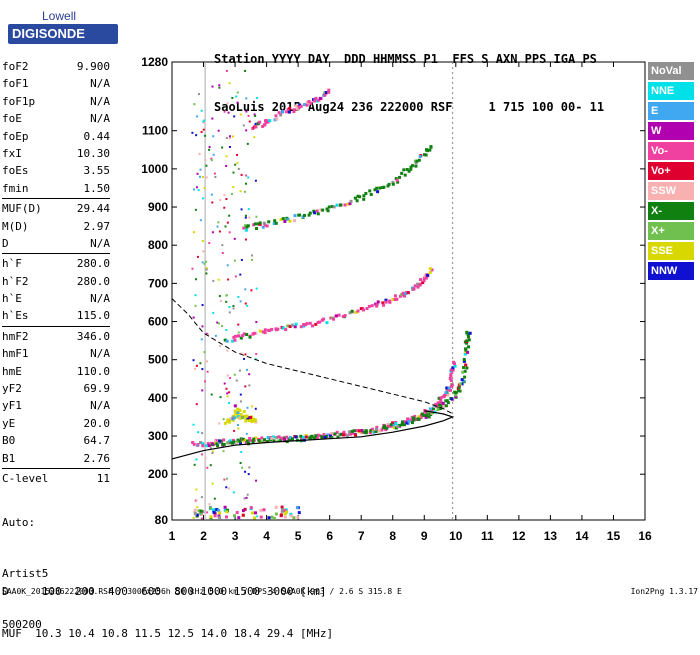  I want to click on legend-item: SSW, so click(671, 191).